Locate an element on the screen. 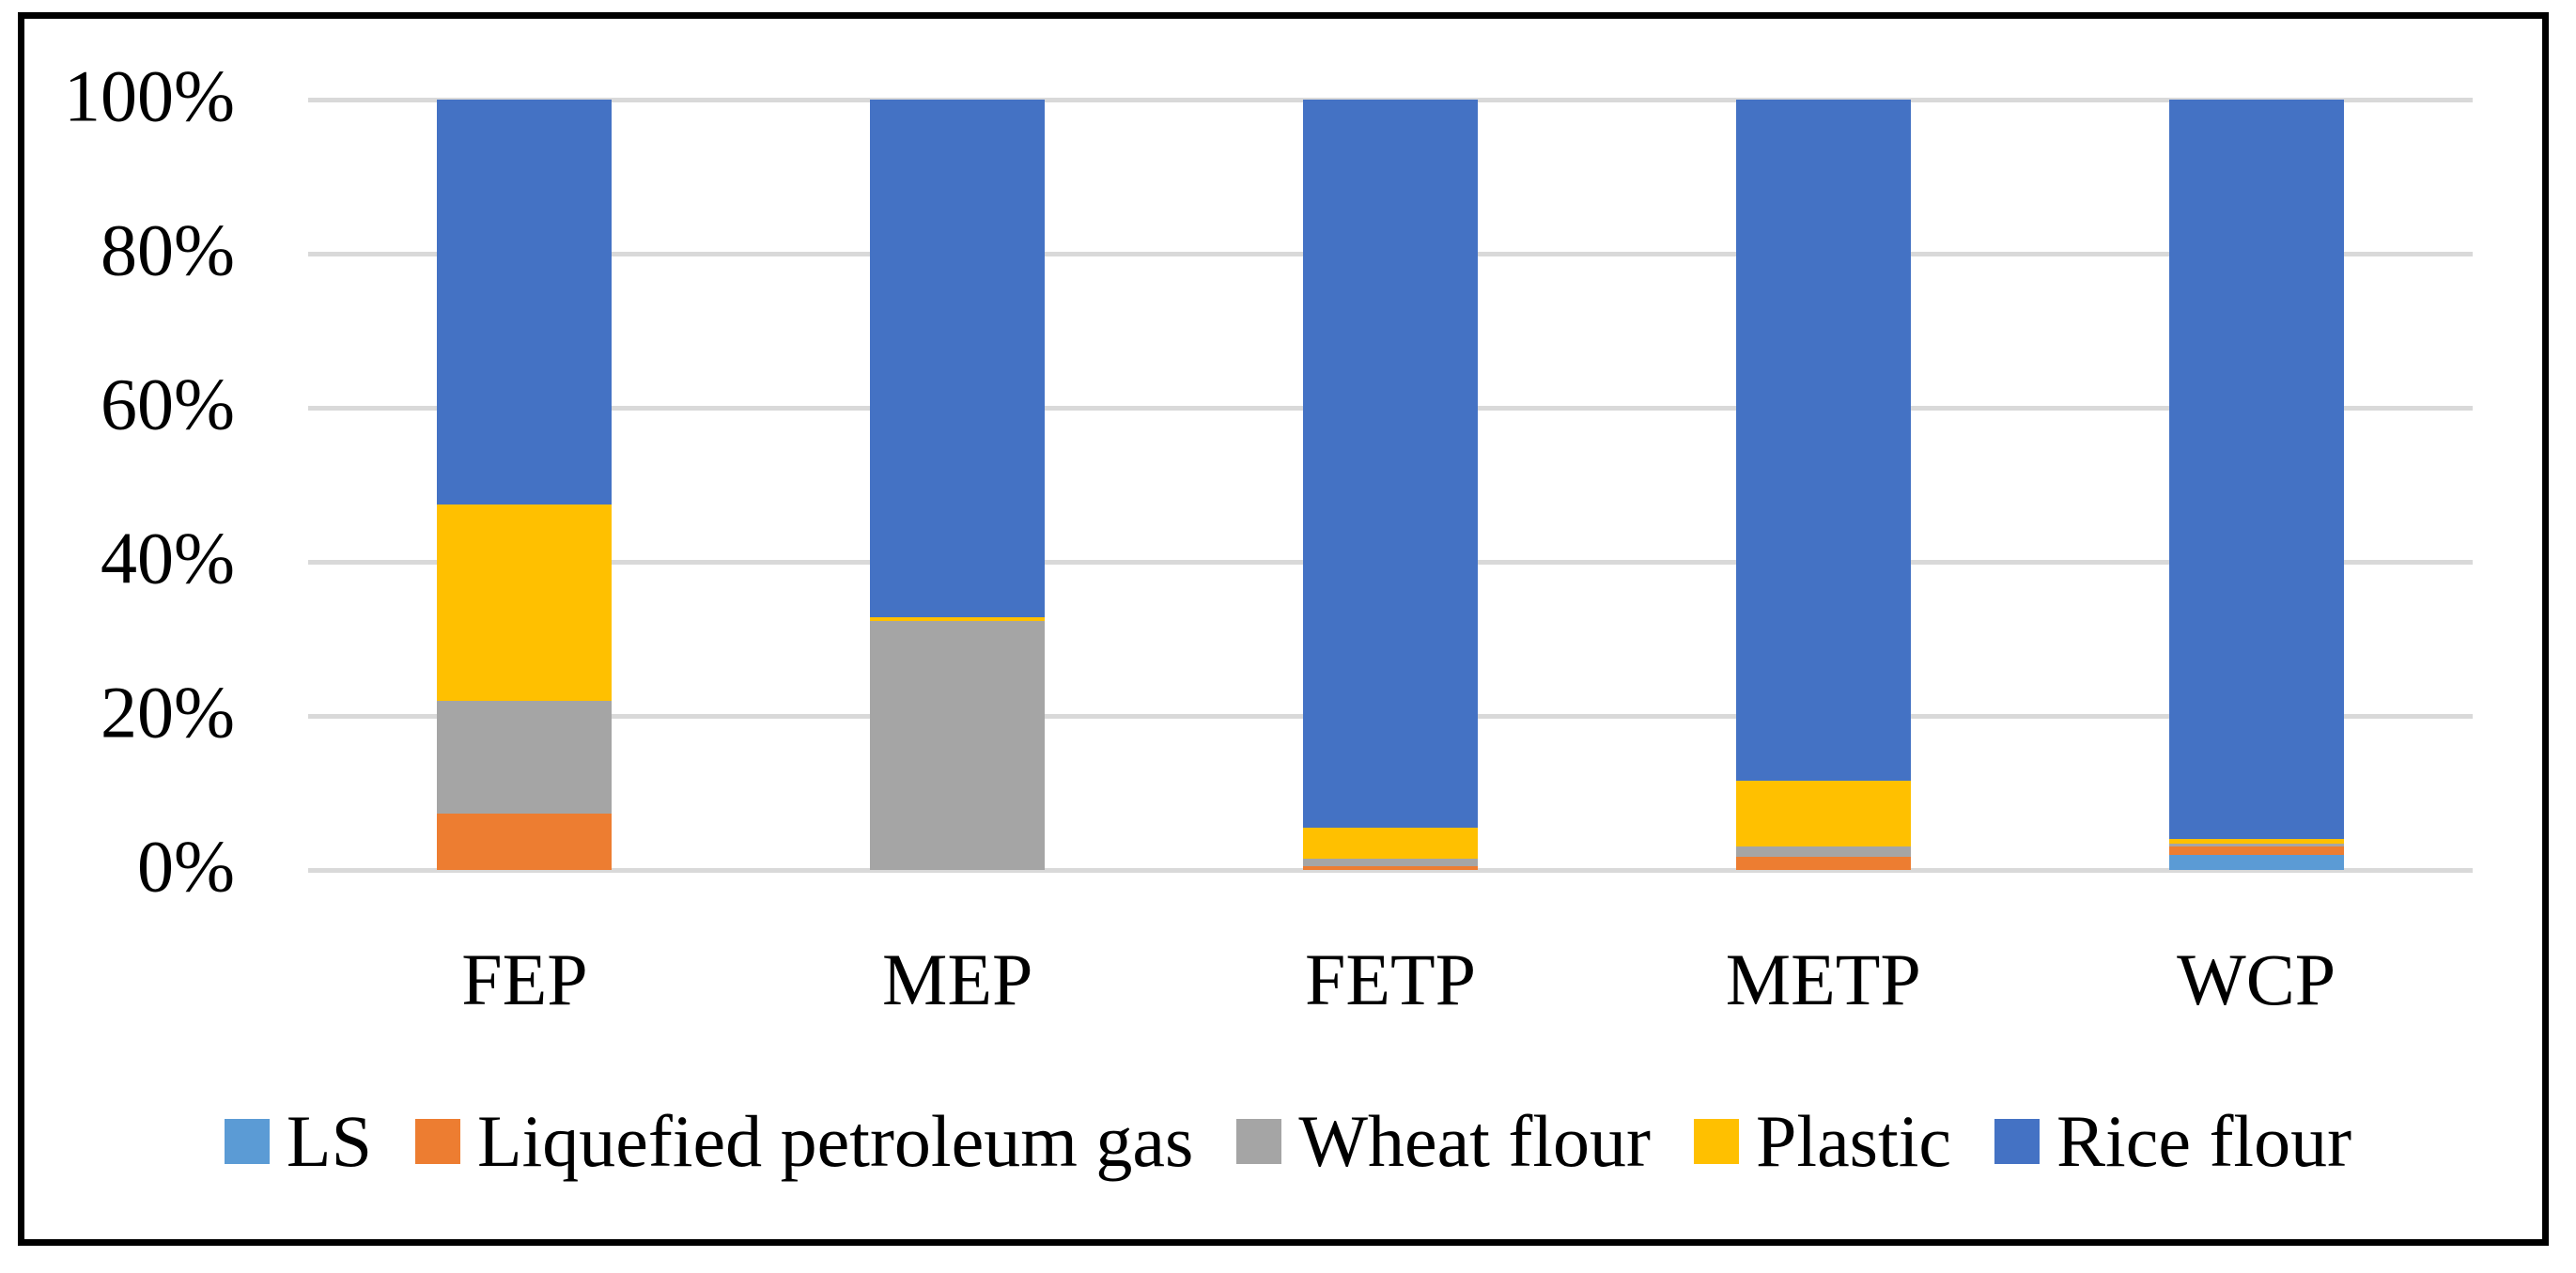 This screenshot has height=1273, width=2576. x-category-label: METP is located at coordinates (1823, 980).